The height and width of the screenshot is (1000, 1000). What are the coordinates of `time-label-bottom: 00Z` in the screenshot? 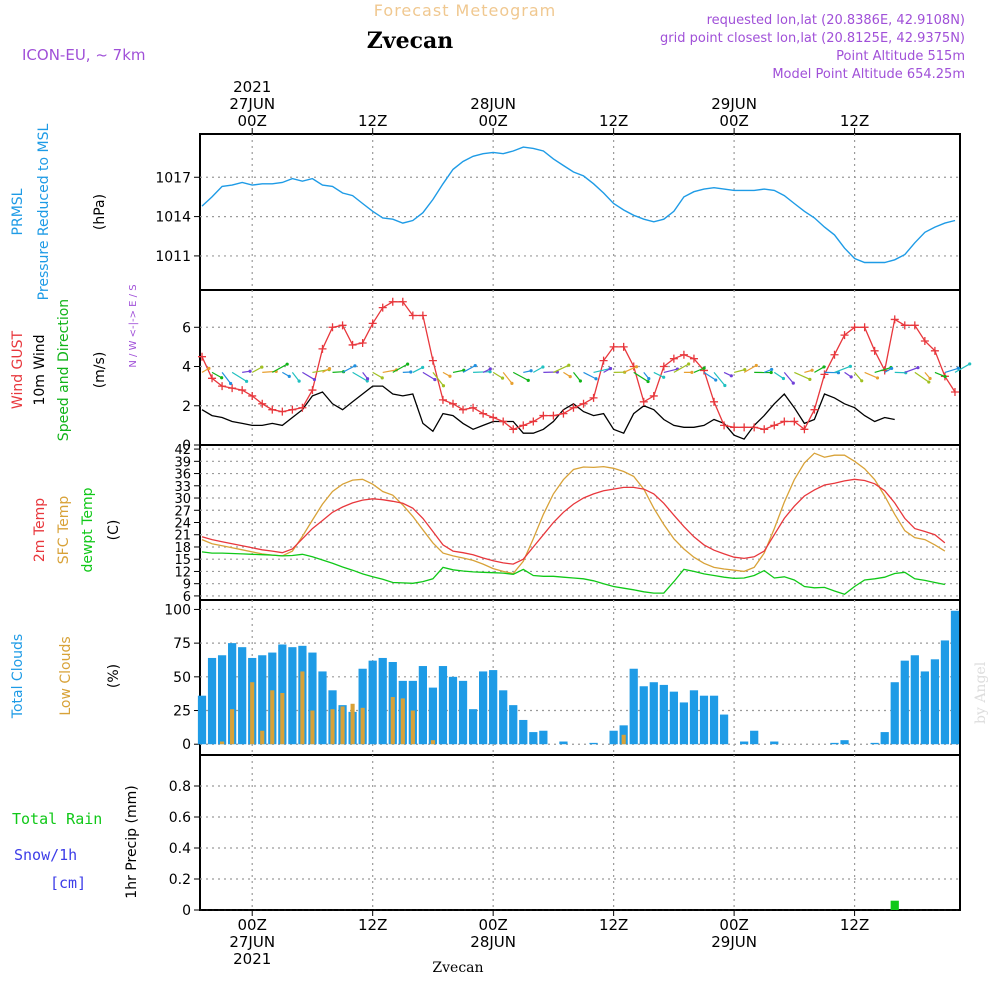 It's located at (733, 925).